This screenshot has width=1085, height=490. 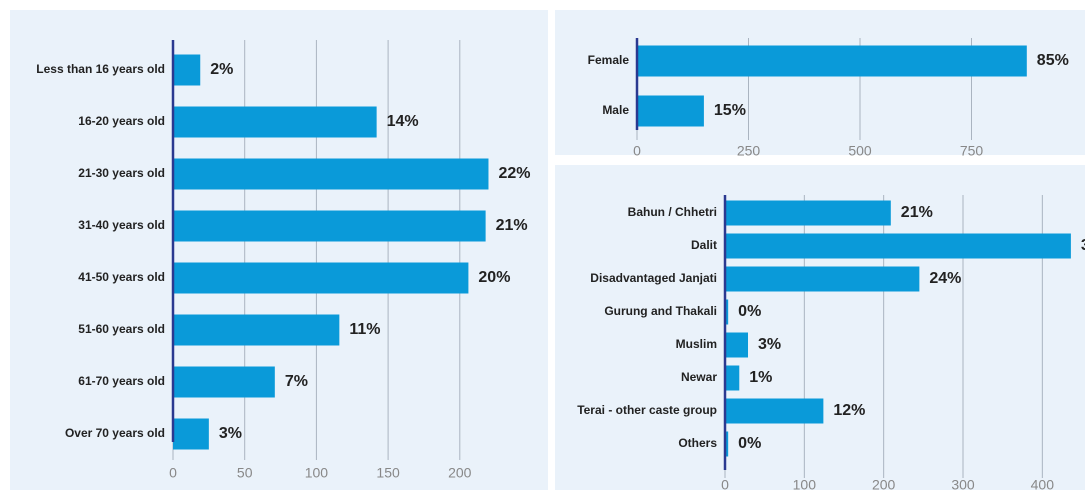 What do you see at coordinates (121, 121) in the screenshot?
I see `category-label: 16-20 years old` at bounding box center [121, 121].